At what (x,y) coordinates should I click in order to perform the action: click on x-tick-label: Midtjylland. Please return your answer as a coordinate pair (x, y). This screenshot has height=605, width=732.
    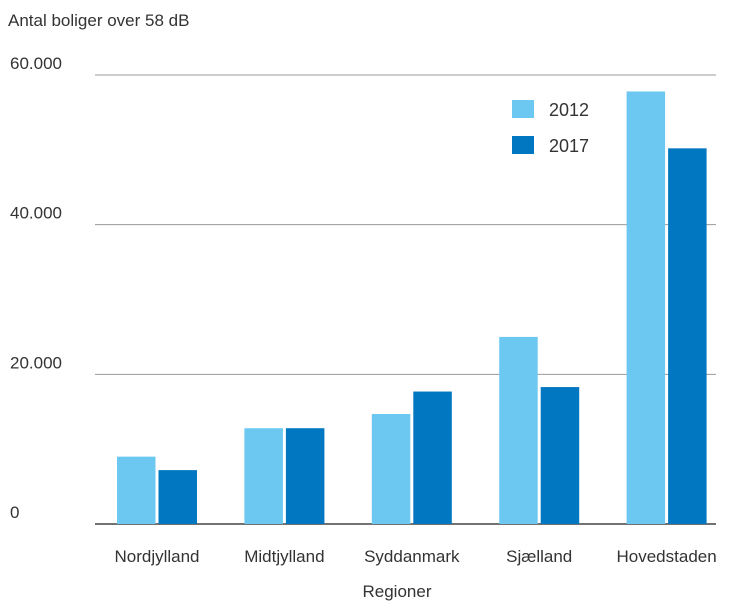
    Looking at the image, I should click on (284, 556).